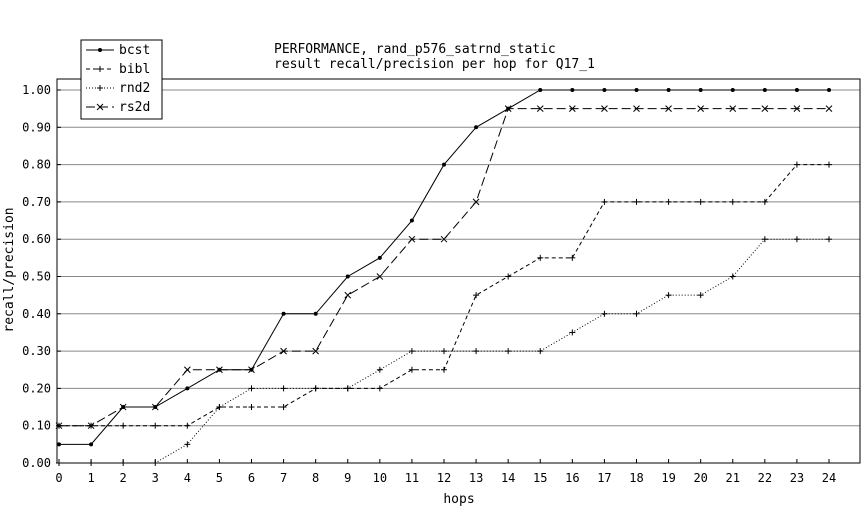 This screenshot has height=520, width=862. I want to click on x-tick-label: 20, so click(700, 478).